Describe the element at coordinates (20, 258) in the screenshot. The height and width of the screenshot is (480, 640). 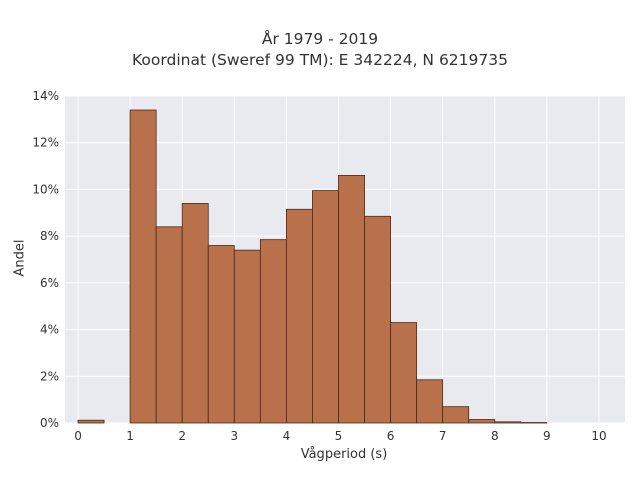
I see `y-axis-label: Andel` at that location.